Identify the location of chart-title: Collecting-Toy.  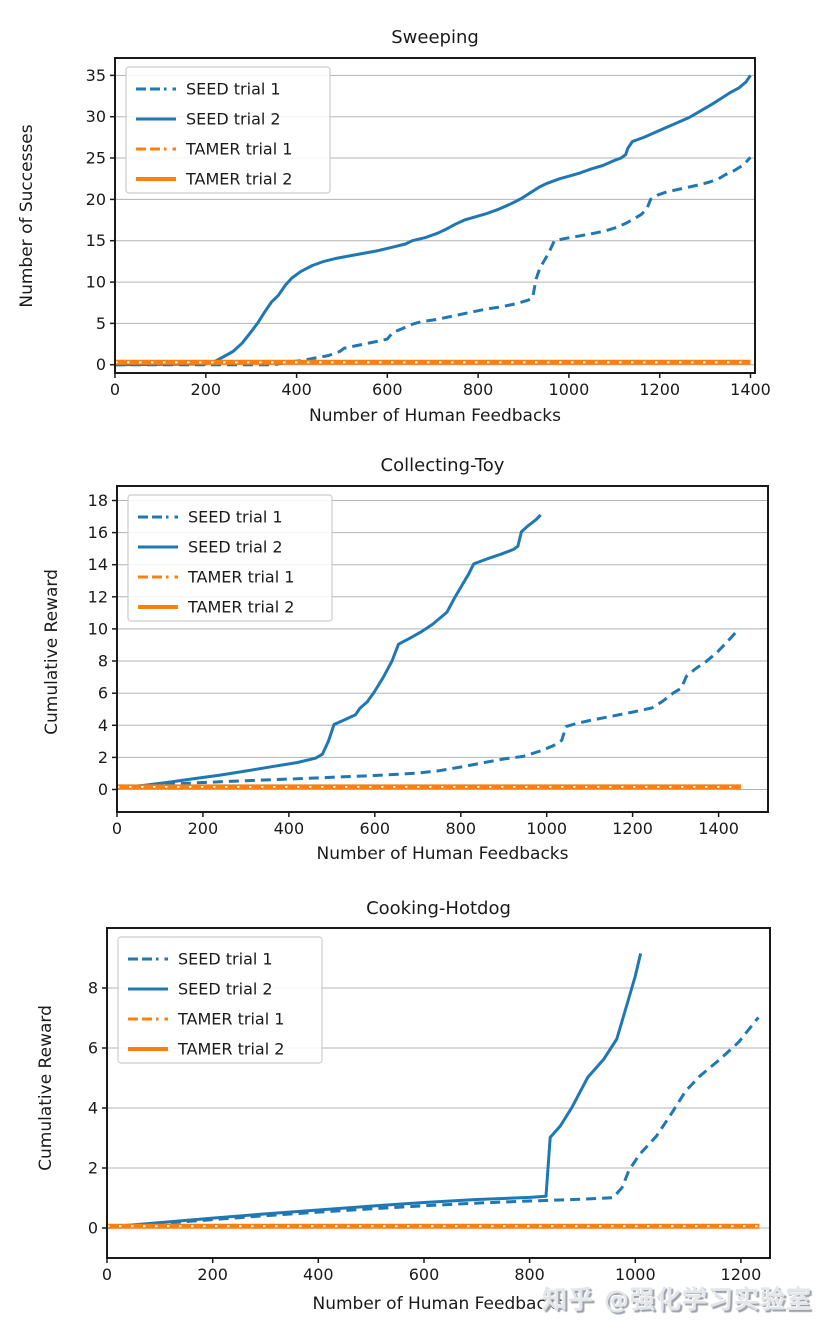
(442, 465).